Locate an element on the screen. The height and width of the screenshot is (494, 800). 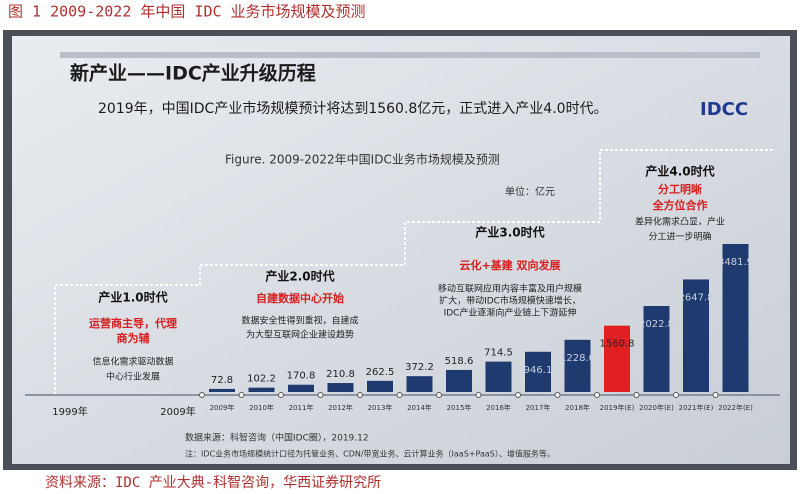
stage-desc: 分工进一步明确 is located at coordinates (679, 237).